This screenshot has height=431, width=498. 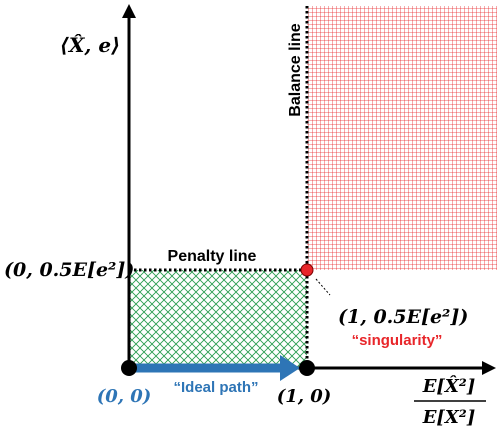 I want to click on x-axis-arrowhead, so click(x=489, y=368).